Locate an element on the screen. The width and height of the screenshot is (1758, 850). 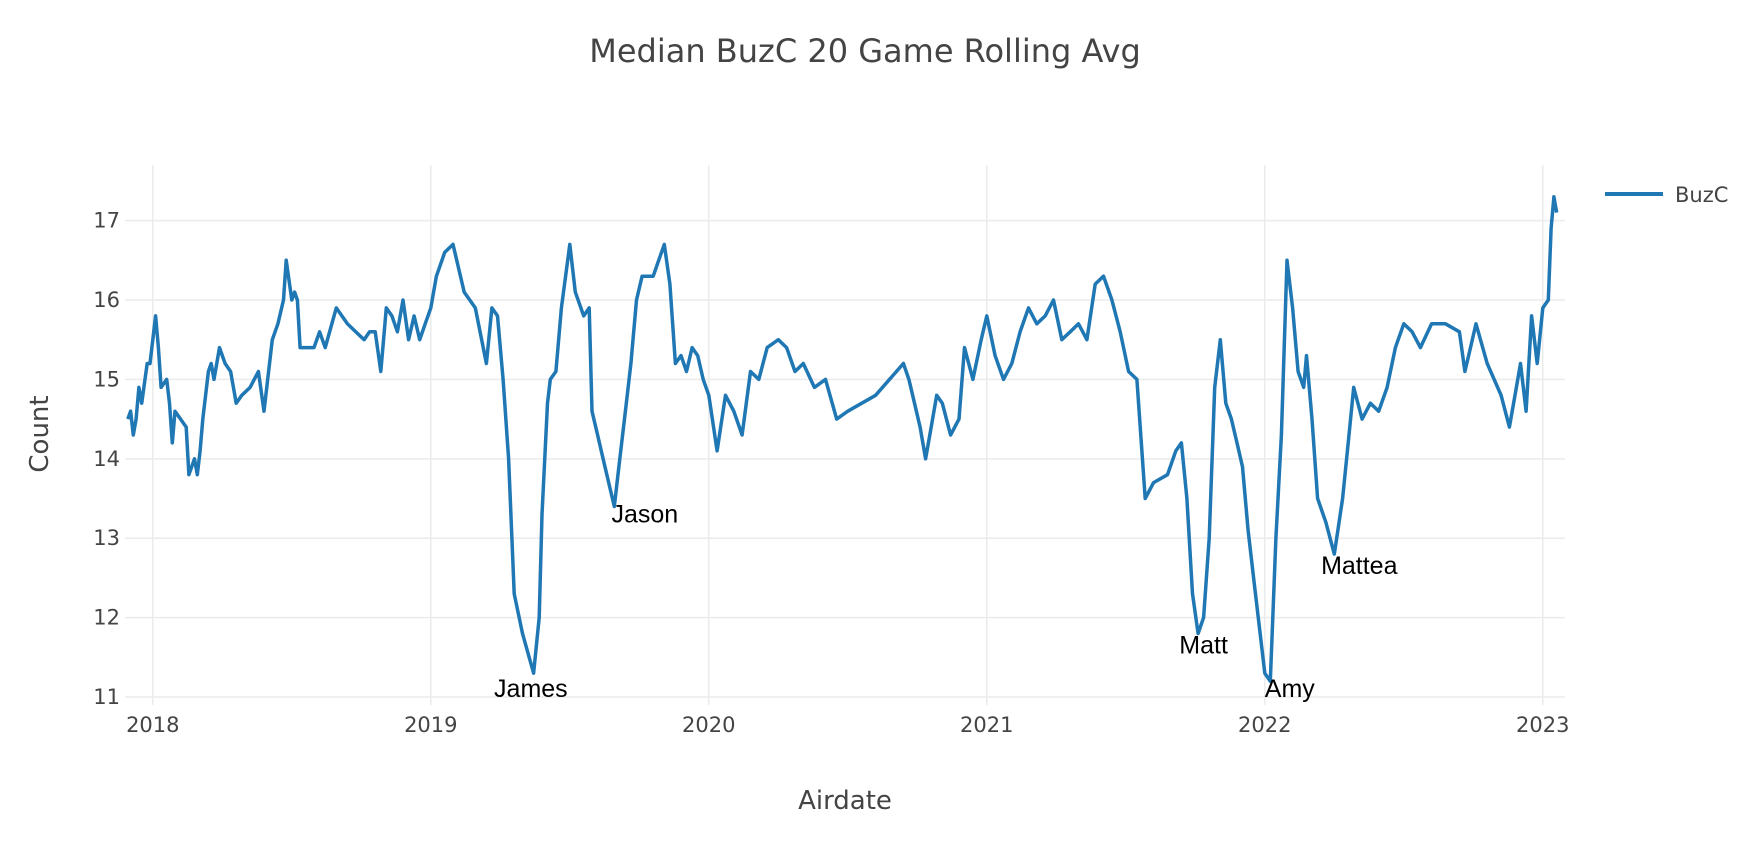
annotation-amy: Amy is located at coordinates (1290, 689).